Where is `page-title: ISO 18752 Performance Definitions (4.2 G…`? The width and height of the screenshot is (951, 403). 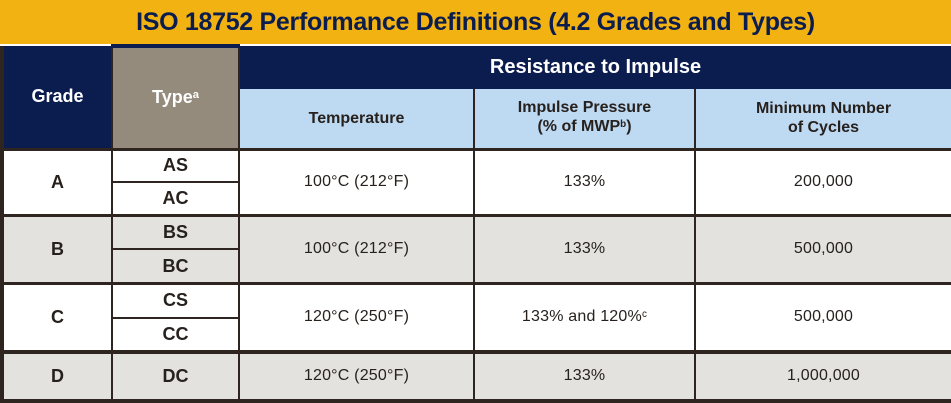
page-title: ISO 18752 Performance Definitions (4.2 G… is located at coordinates (475, 21).